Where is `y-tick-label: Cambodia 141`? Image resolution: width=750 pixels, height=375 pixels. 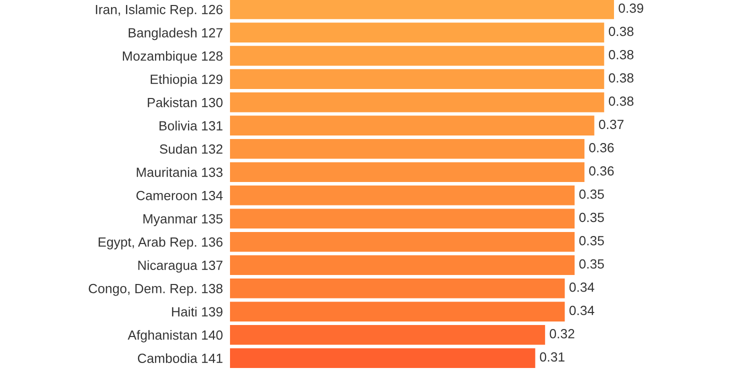 y-tick-label: Cambodia 141 is located at coordinates (180, 358).